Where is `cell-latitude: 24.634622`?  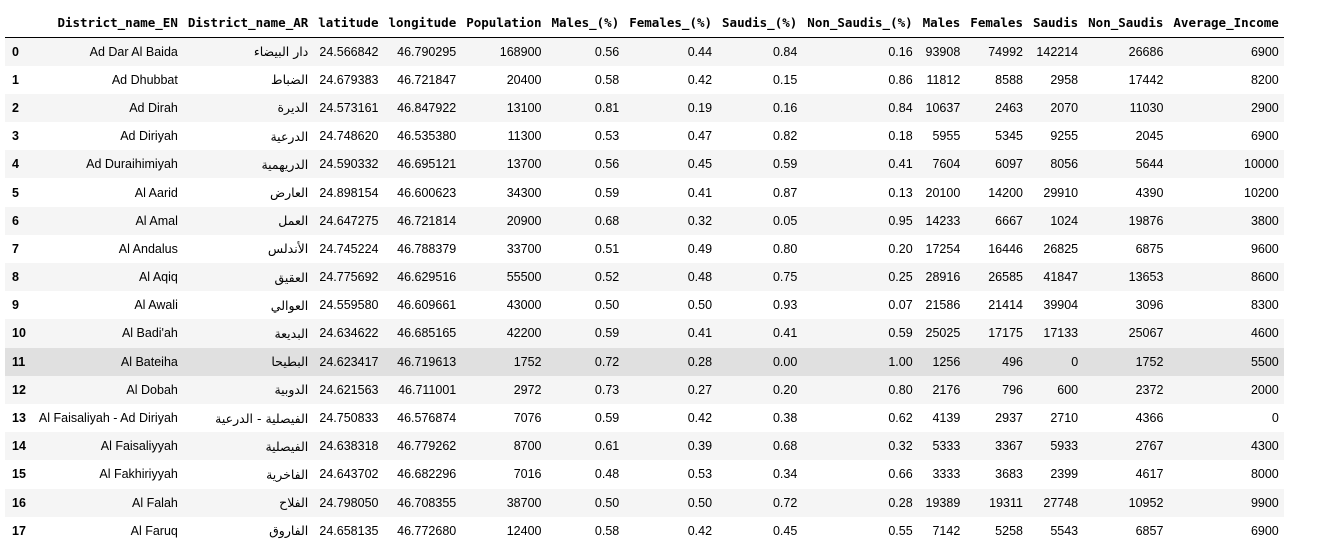 cell-latitude: 24.634622 is located at coordinates (348, 333).